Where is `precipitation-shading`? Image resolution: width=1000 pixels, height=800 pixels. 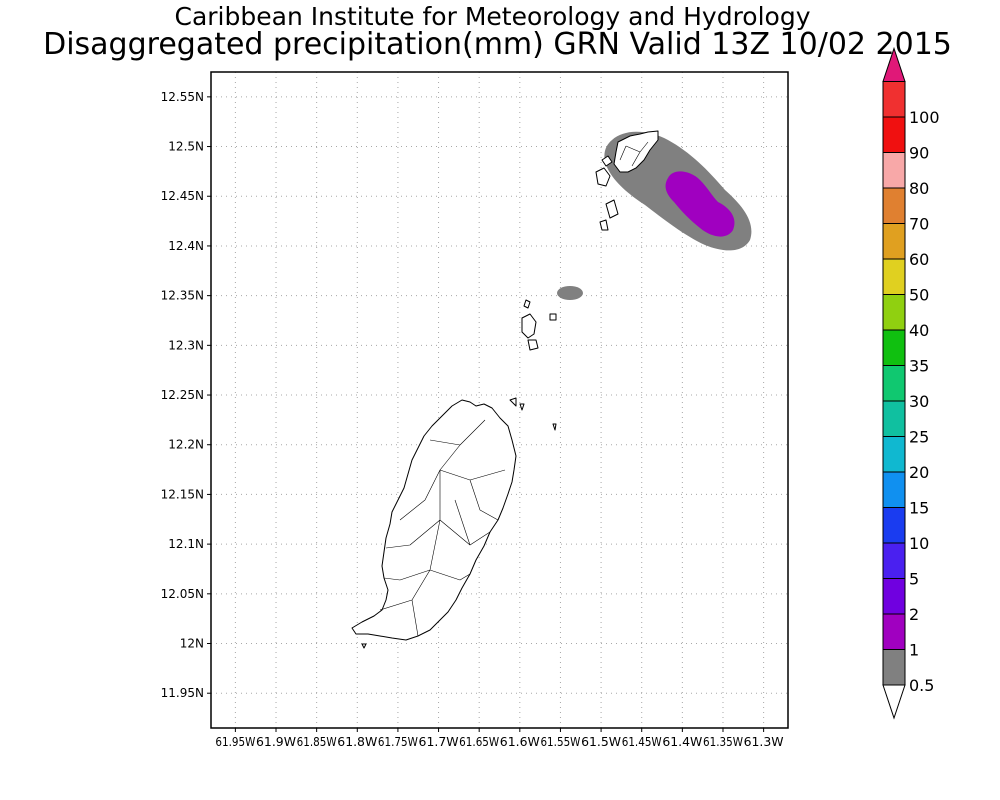 precipitation-shading is located at coordinates (654, 215).